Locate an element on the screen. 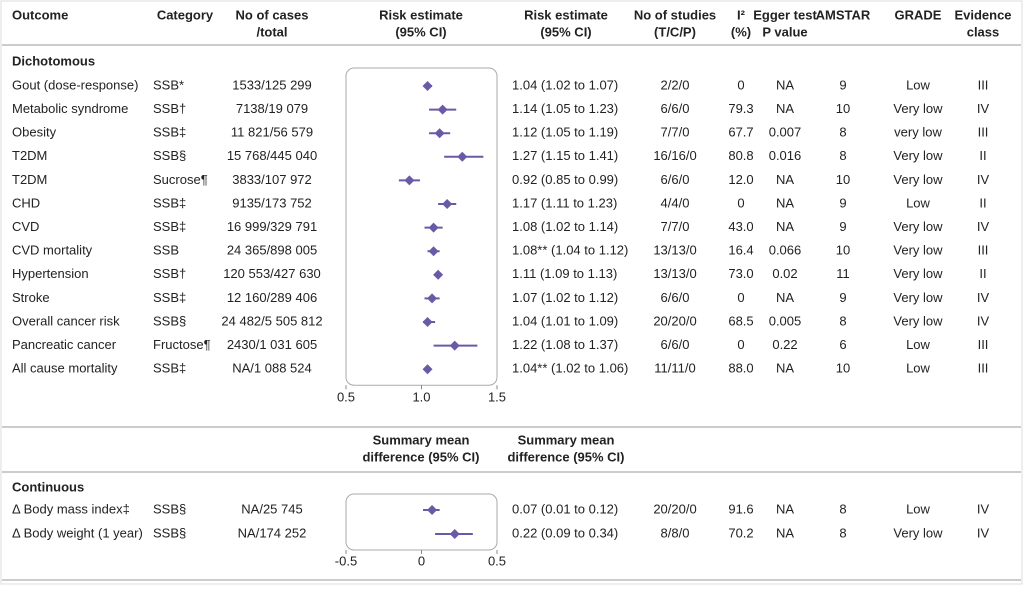 The height and width of the screenshot is (591, 1024). cell: 7/7/0 is located at coordinates (675, 226).